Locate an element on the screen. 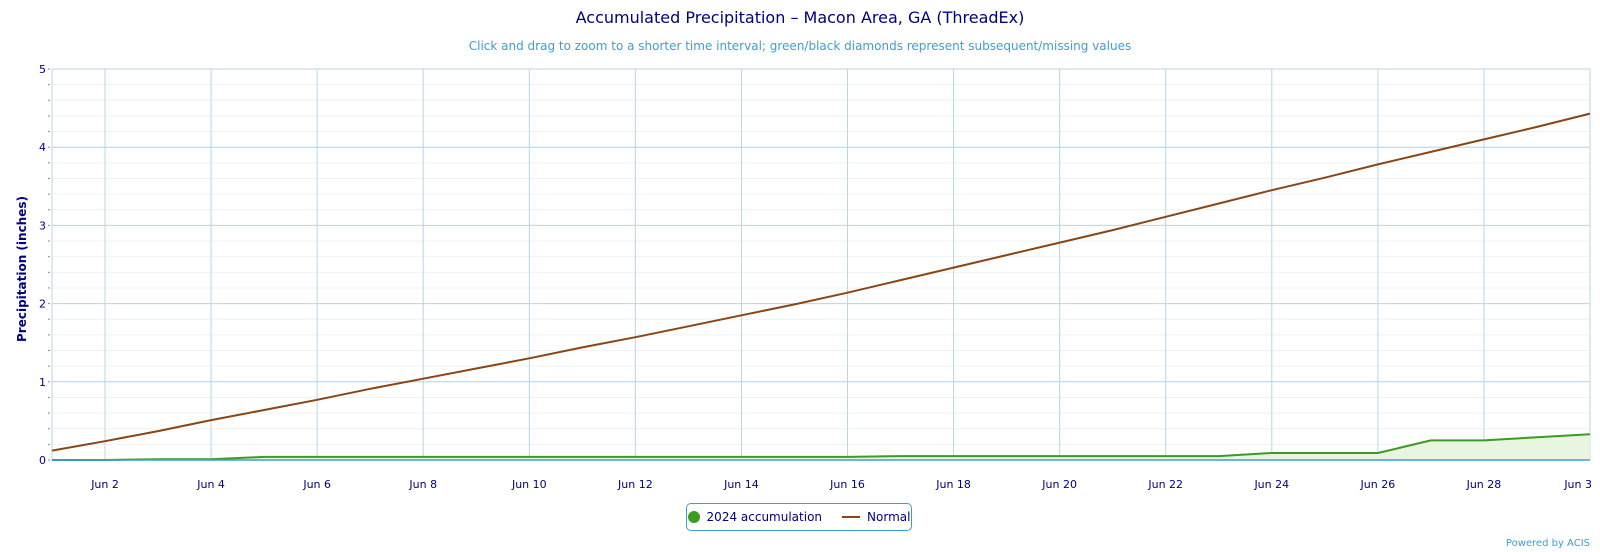 Image resolution: width=1600 pixels, height=552 pixels. brown-line-icon is located at coordinates (851, 517).